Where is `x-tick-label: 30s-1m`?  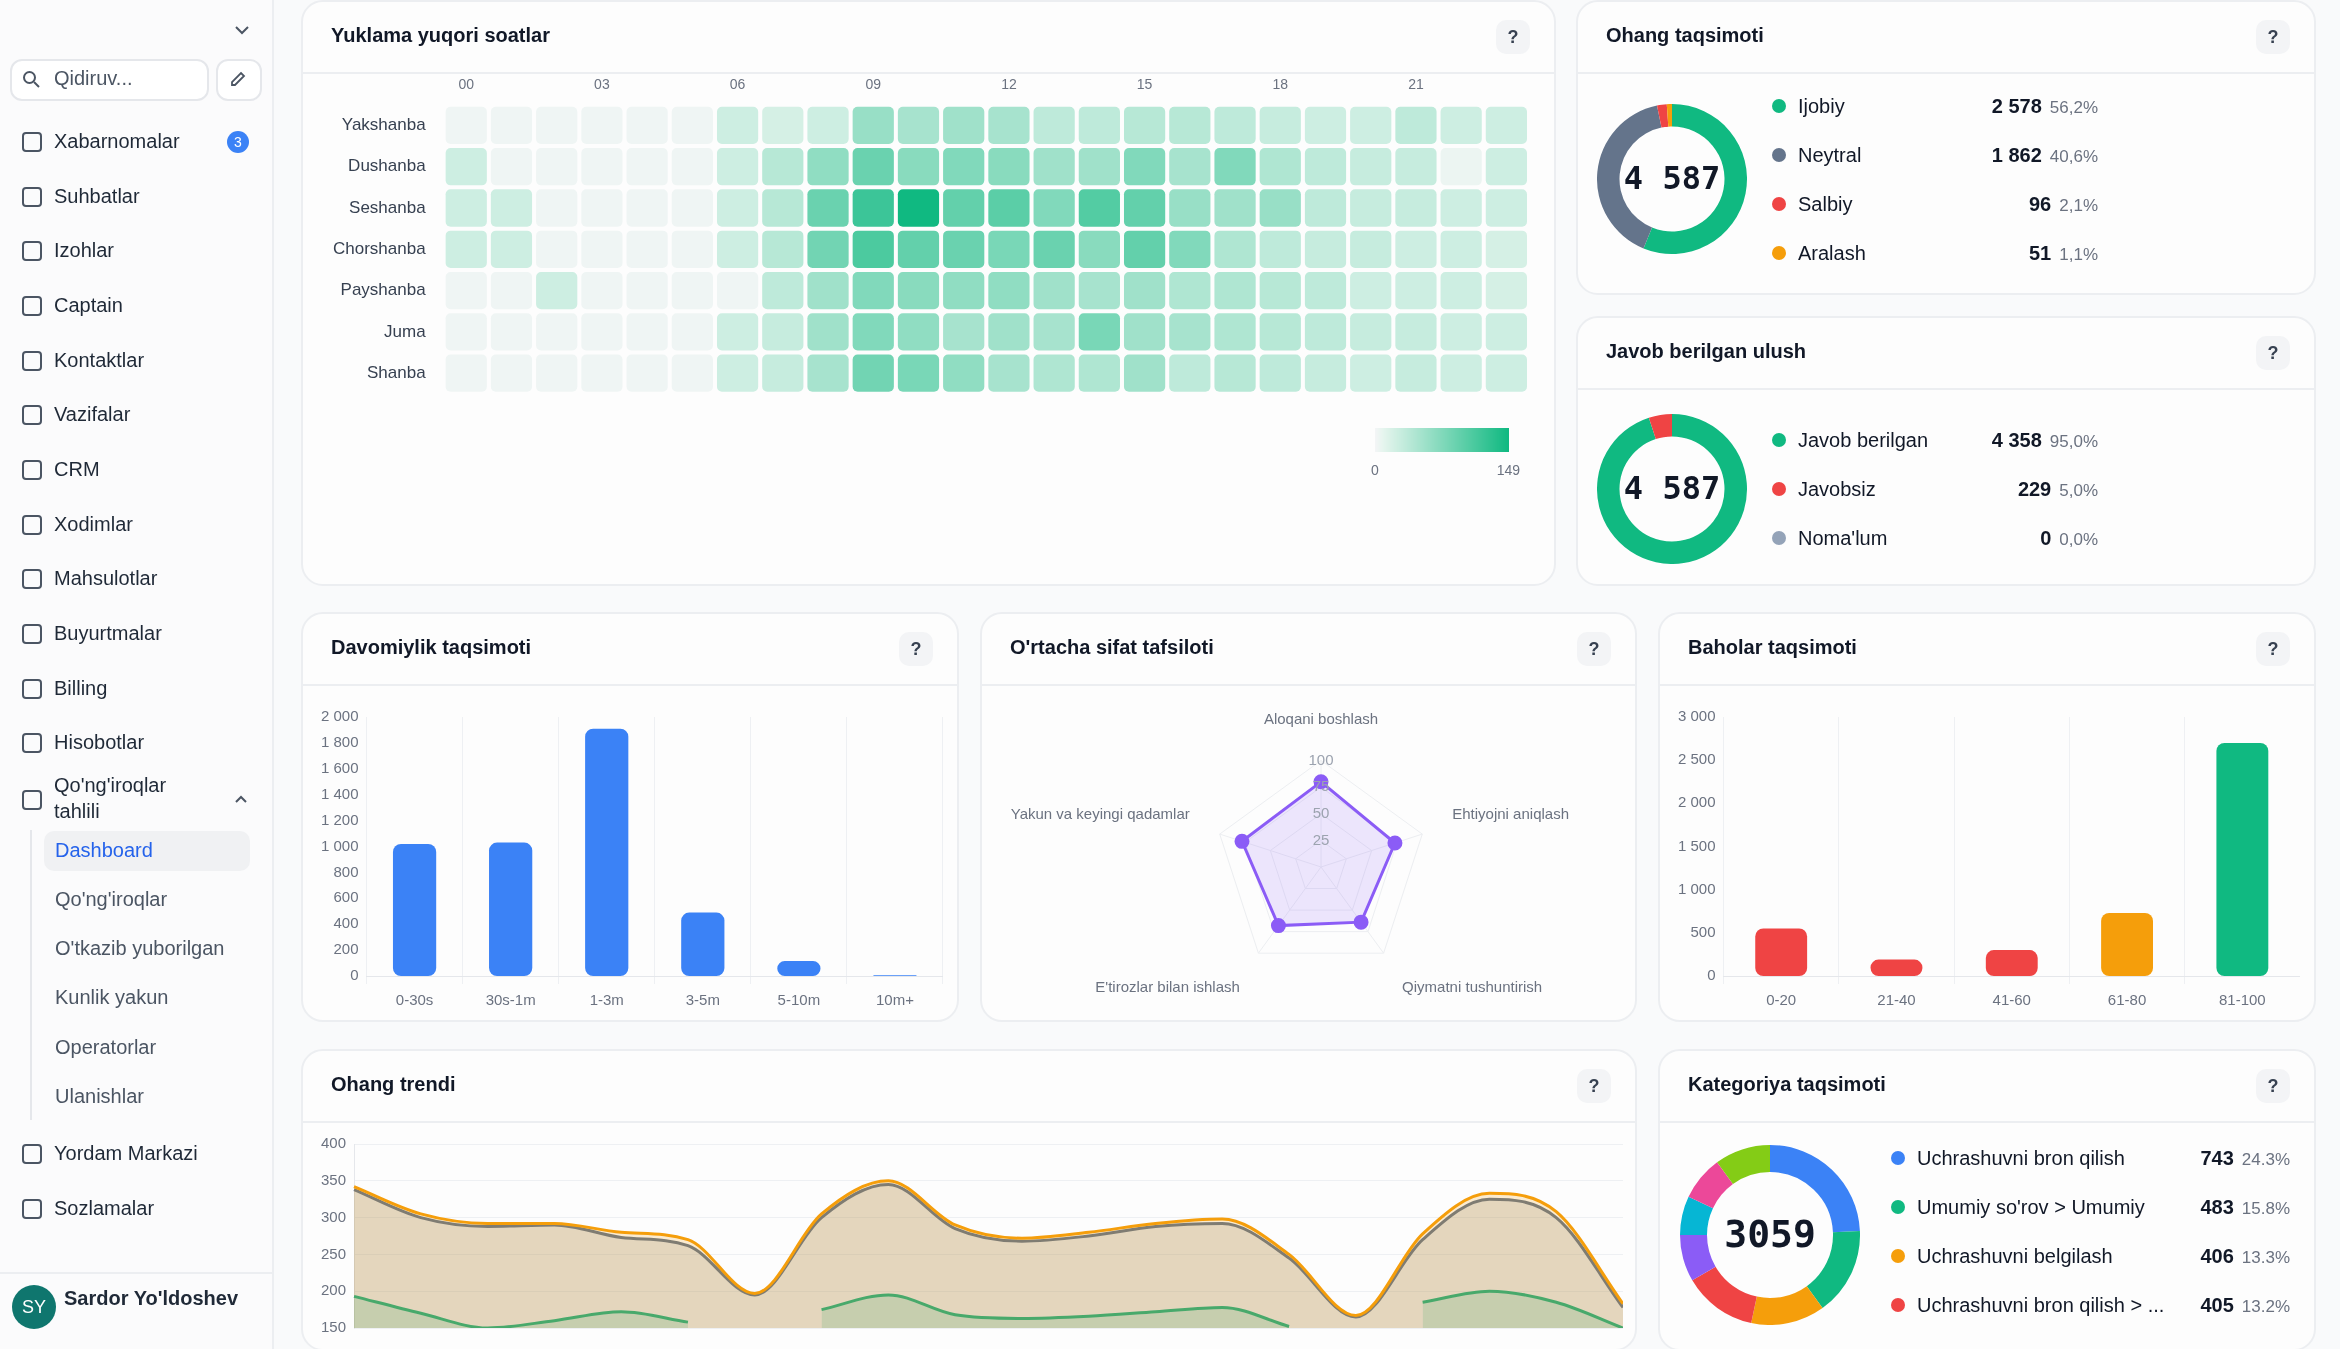
x-tick-label: 30s-1m is located at coordinates (510, 1000).